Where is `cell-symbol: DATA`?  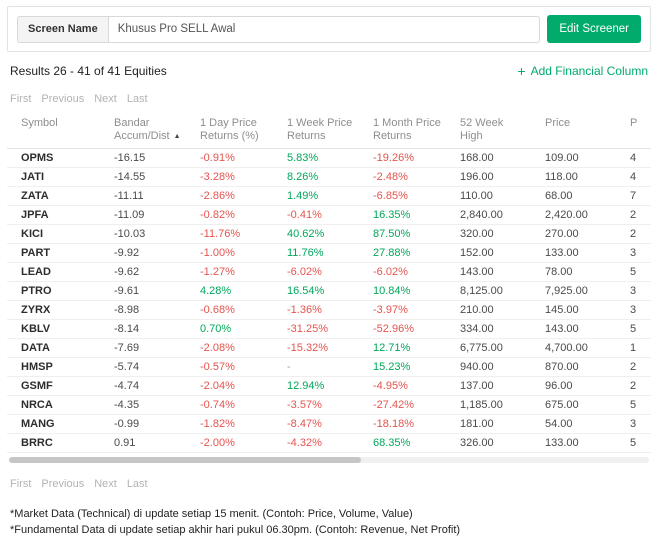 cell-symbol: DATA is located at coordinates (53, 348).